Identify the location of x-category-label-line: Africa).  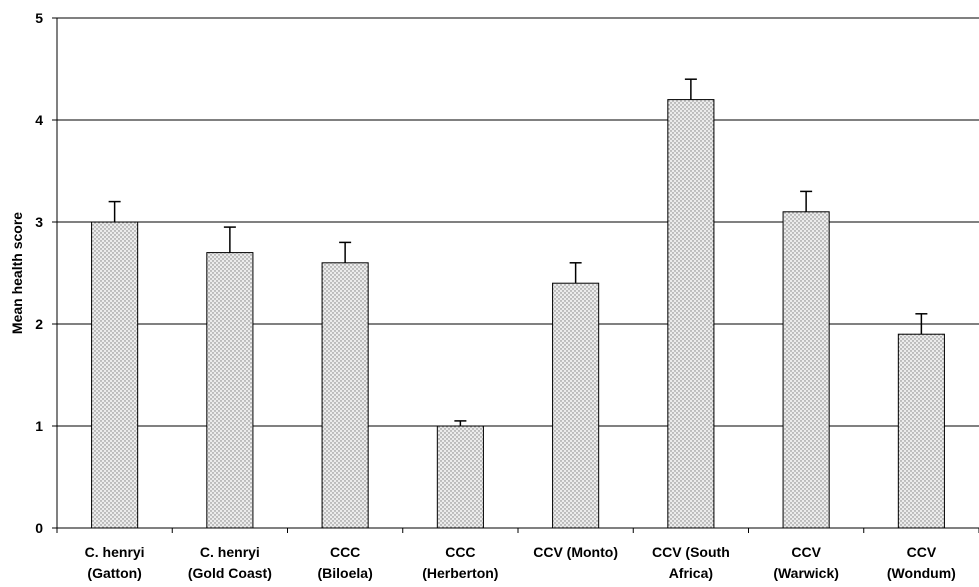
(691, 573).